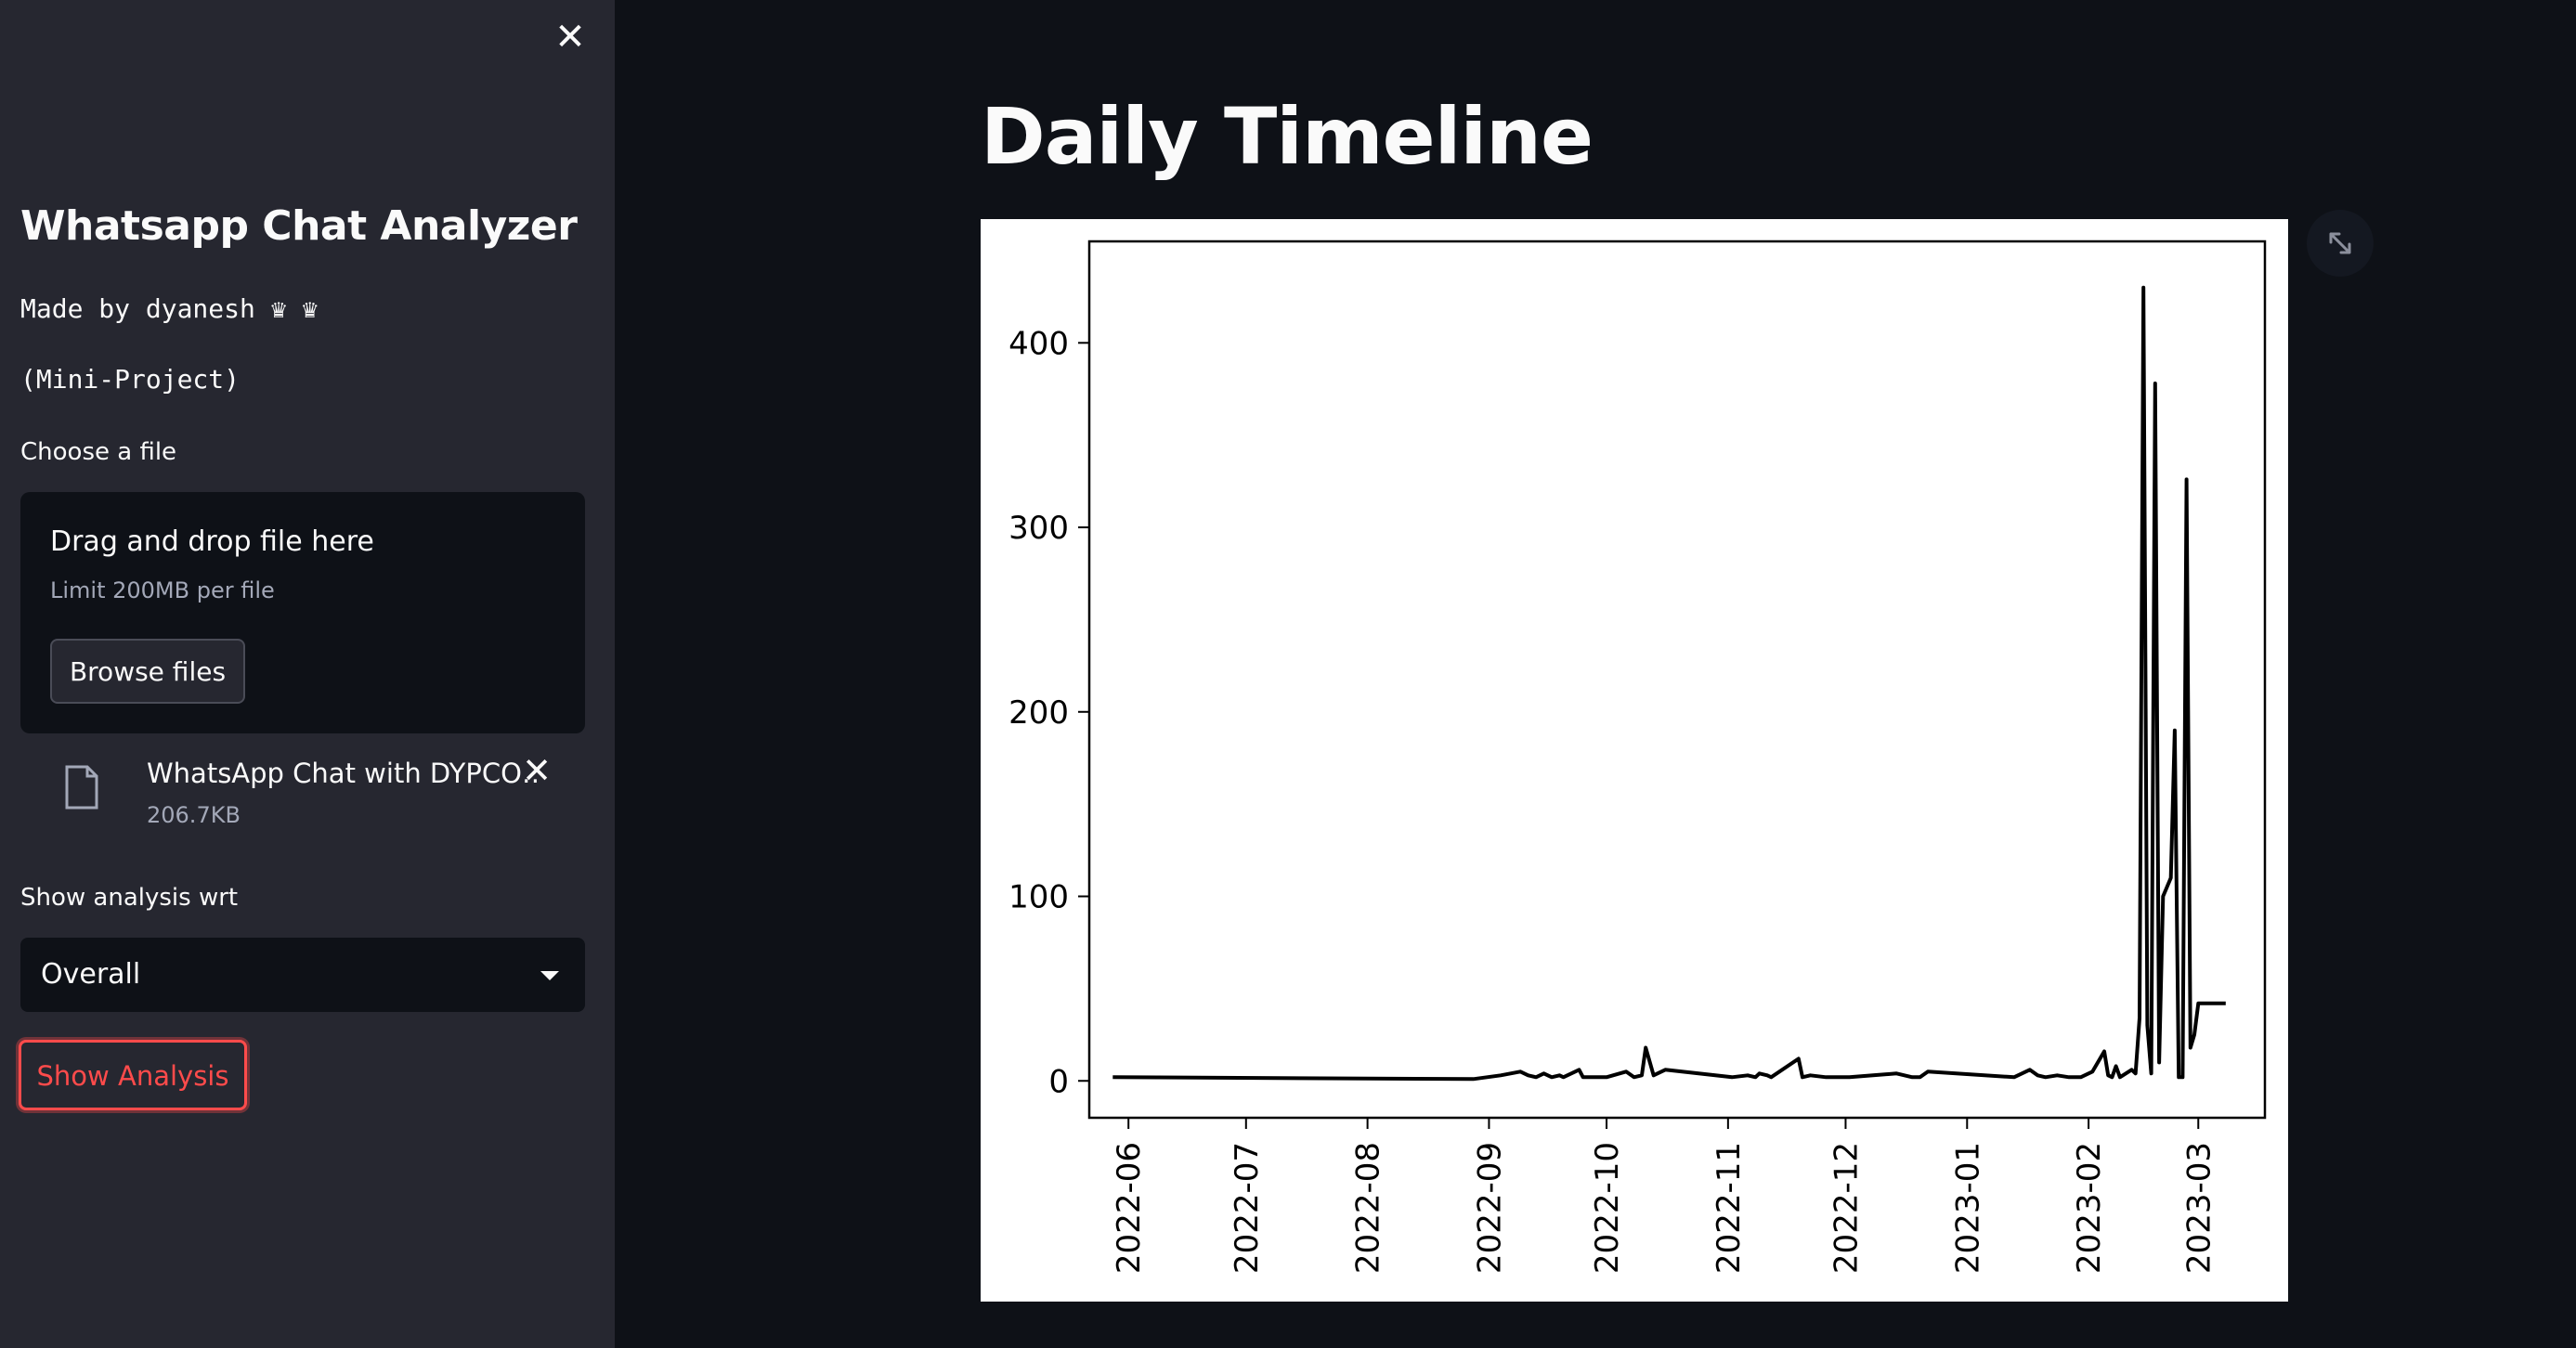 The width and height of the screenshot is (2576, 1348). What do you see at coordinates (1967, 1208) in the screenshot?
I see `x-tick-label: 2023-01` at bounding box center [1967, 1208].